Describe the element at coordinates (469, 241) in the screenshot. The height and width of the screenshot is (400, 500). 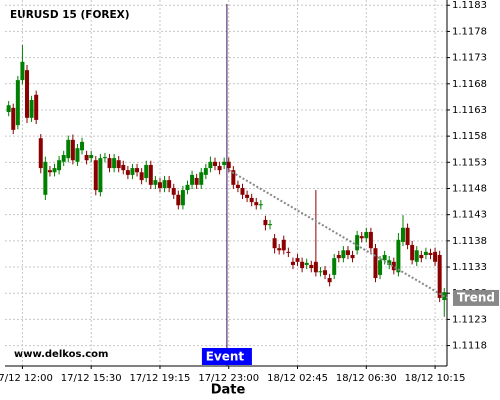
I see `y-tick-label: 1.1138` at that location.